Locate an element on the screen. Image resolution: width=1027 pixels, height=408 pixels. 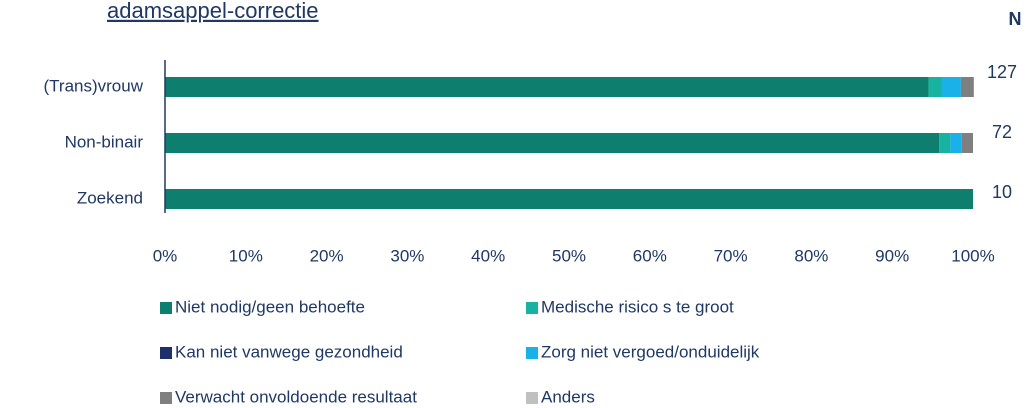
x-tick-label: 20% is located at coordinates (327, 255).